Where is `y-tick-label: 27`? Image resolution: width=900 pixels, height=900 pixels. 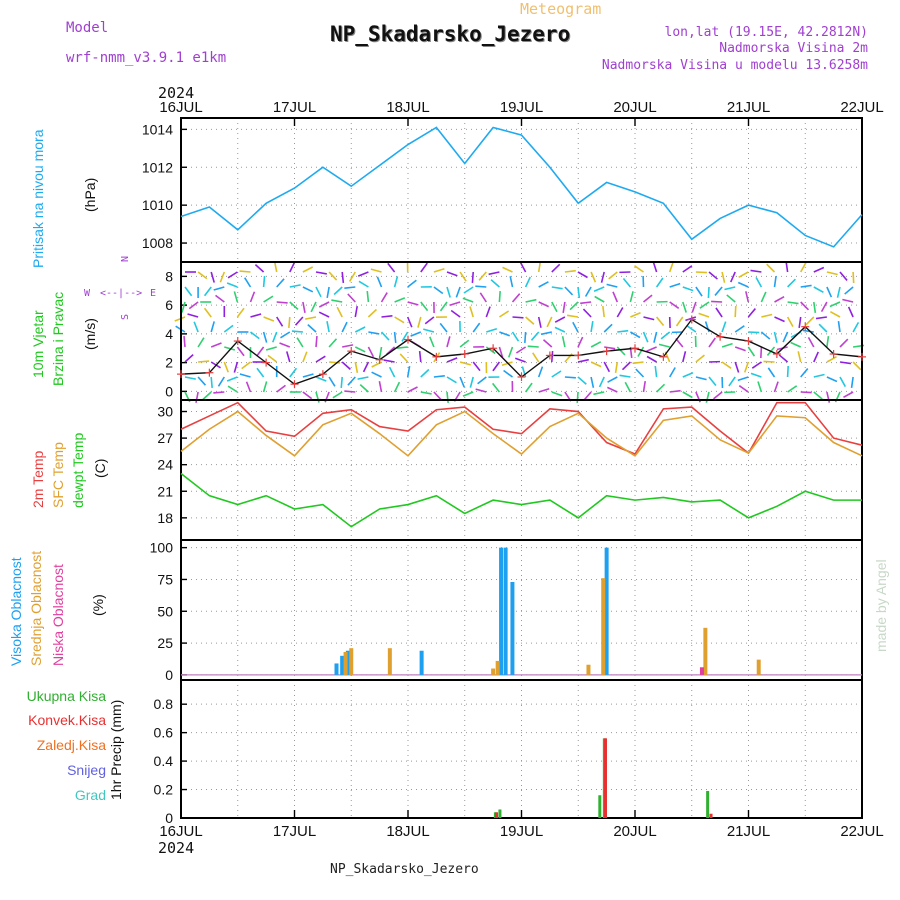 y-tick-label: 27 is located at coordinates (165, 438).